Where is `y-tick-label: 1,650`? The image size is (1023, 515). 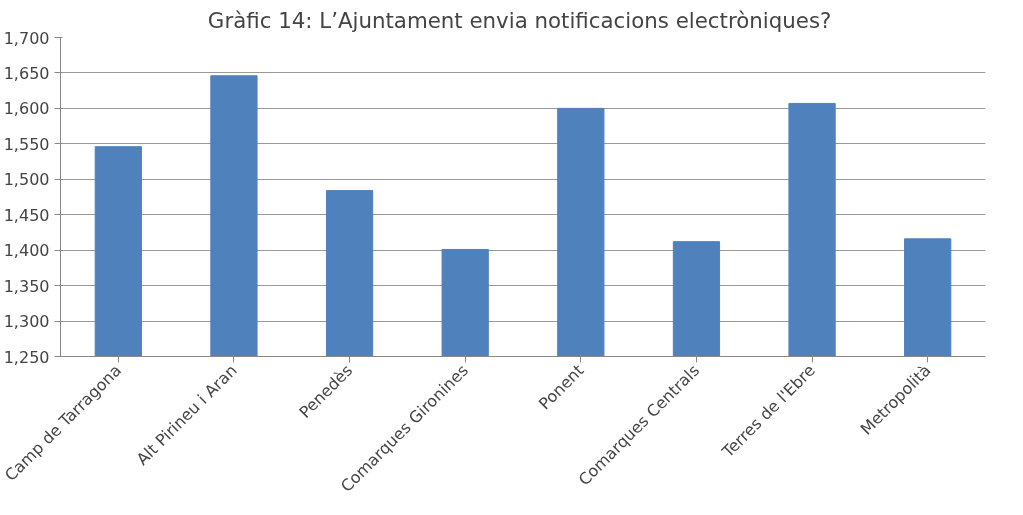 y-tick-label: 1,650 is located at coordinates (26, 73).